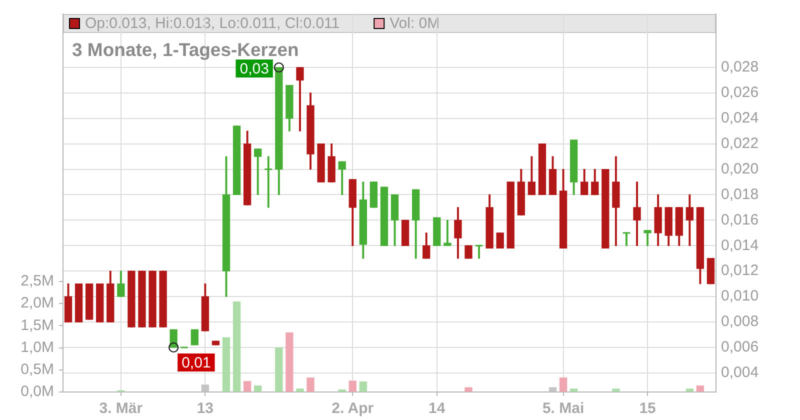 The height and width of the screenshot is (420, 800). I want to click on y-tick-label: 0,010, so click(740, 296).